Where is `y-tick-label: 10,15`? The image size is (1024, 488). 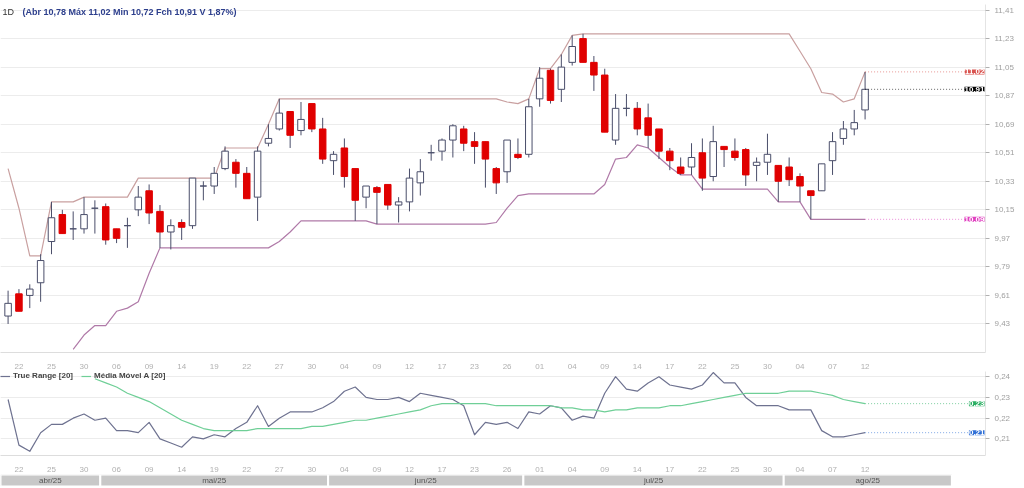
y-tick-label: 10,15 is located at coordinates (1005, 210).